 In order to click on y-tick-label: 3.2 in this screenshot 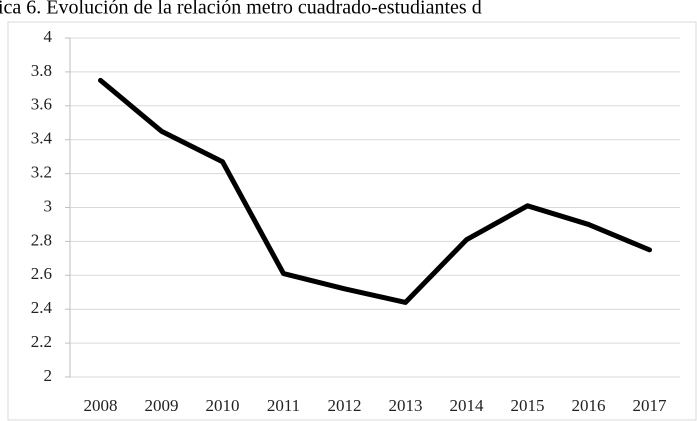, I will do `click(41, 172)`.